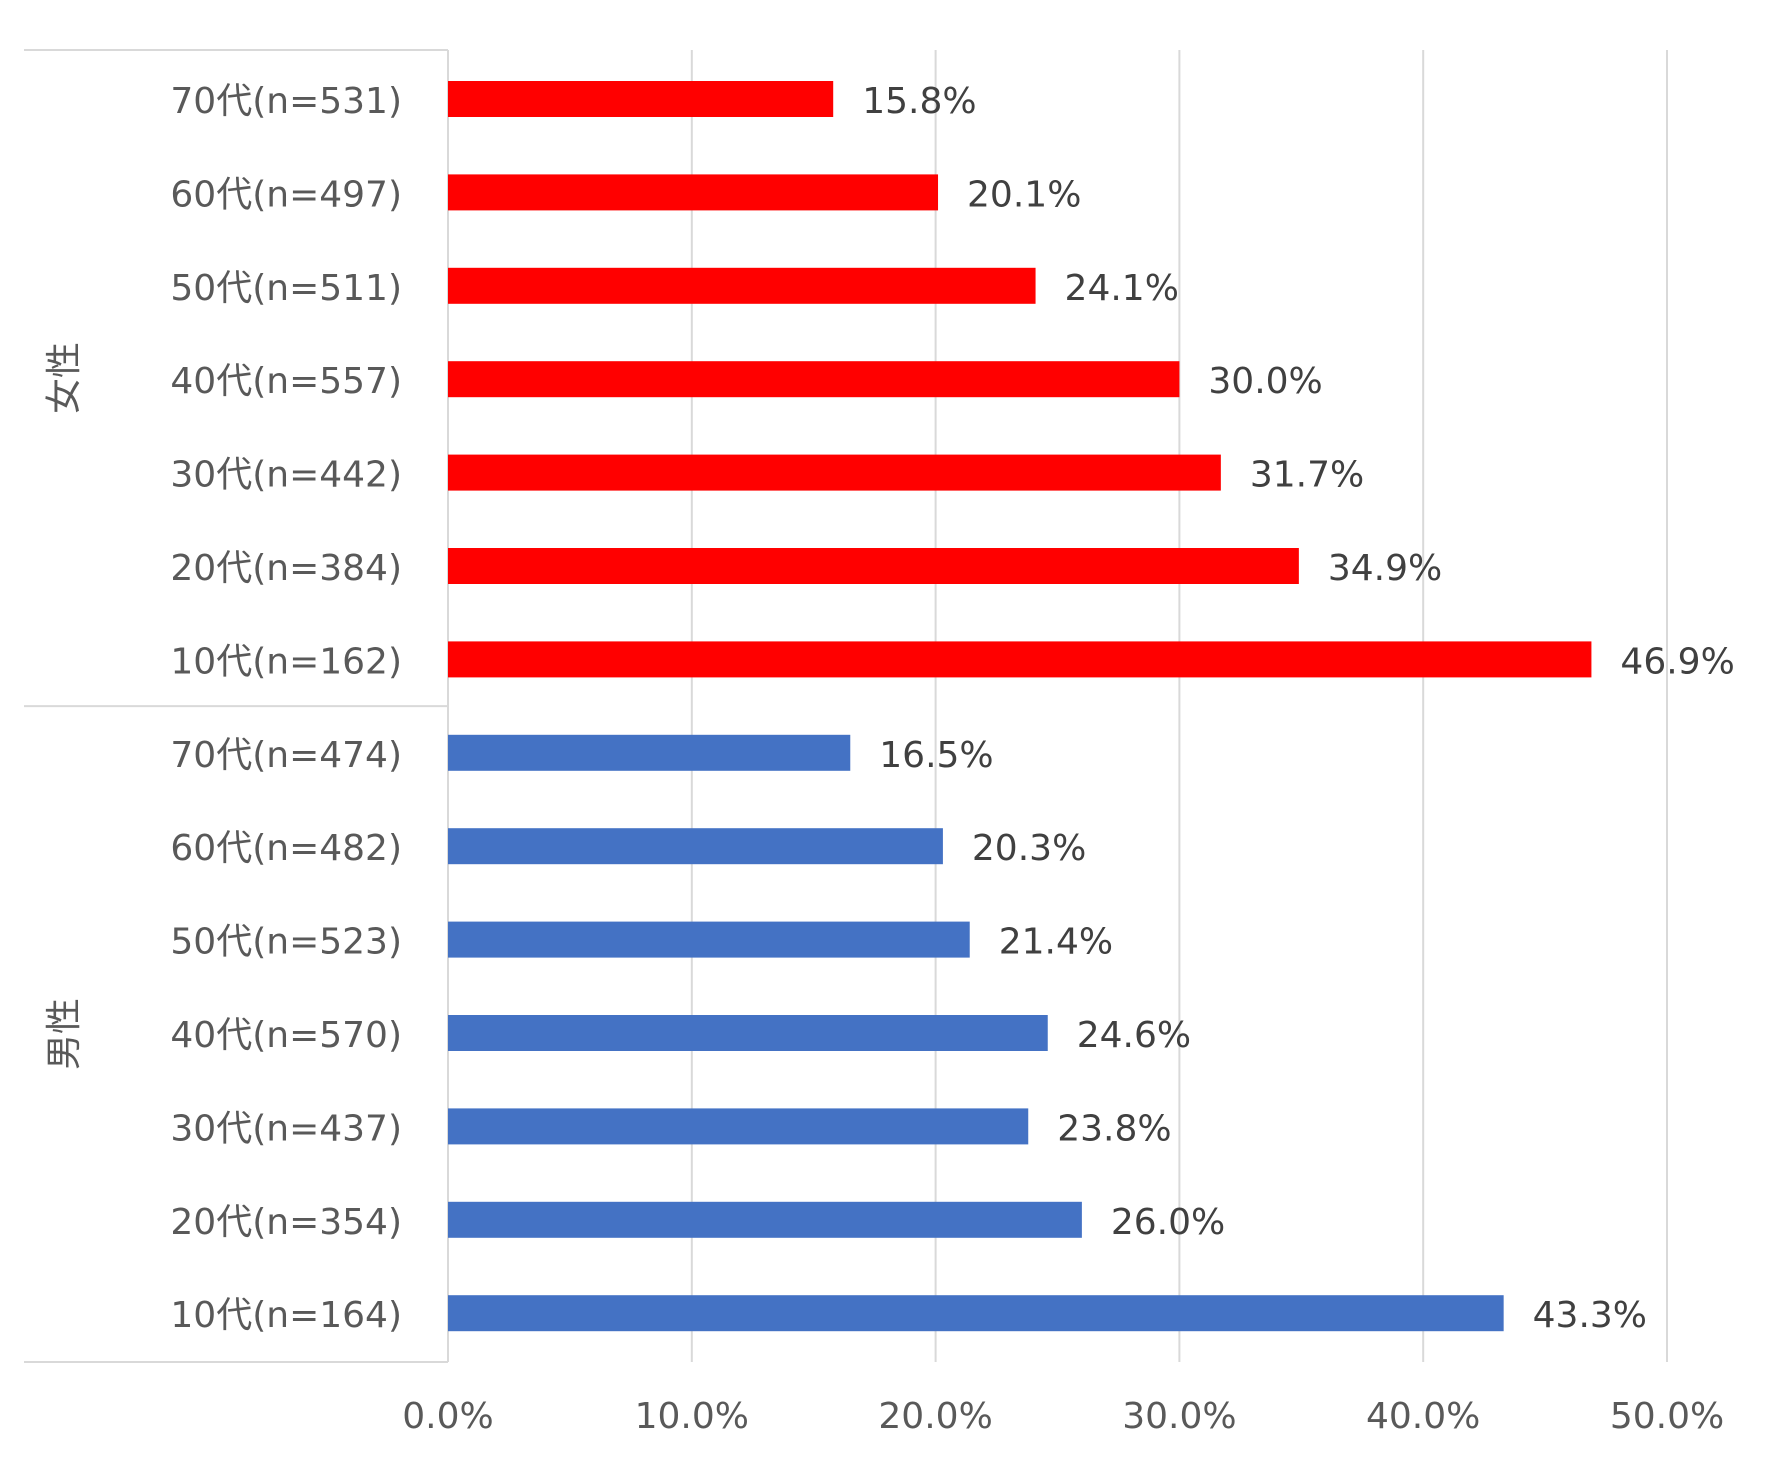 Image resolution: width=1773 pixels, height=1459 pixels. What do you see at coordinates (286, 194) in the screenshot?
I see `category-label: 60代(n=497)` at bounding box center [286, 194].